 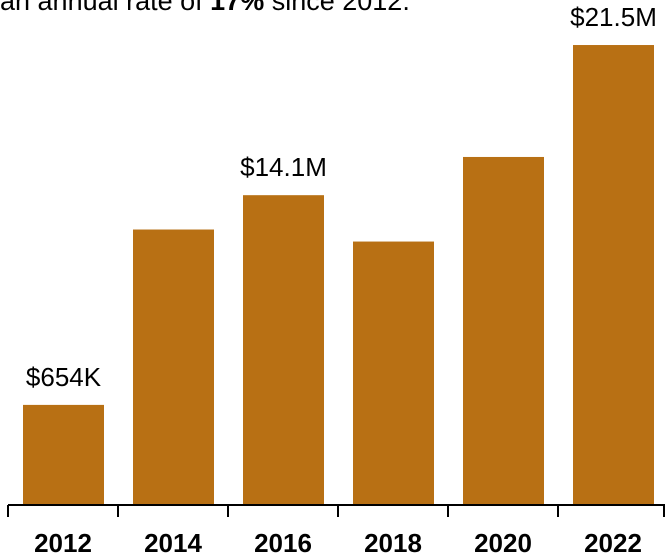 I want to click on x-tick-label-2016: 2016, so click(x=283, y=543).